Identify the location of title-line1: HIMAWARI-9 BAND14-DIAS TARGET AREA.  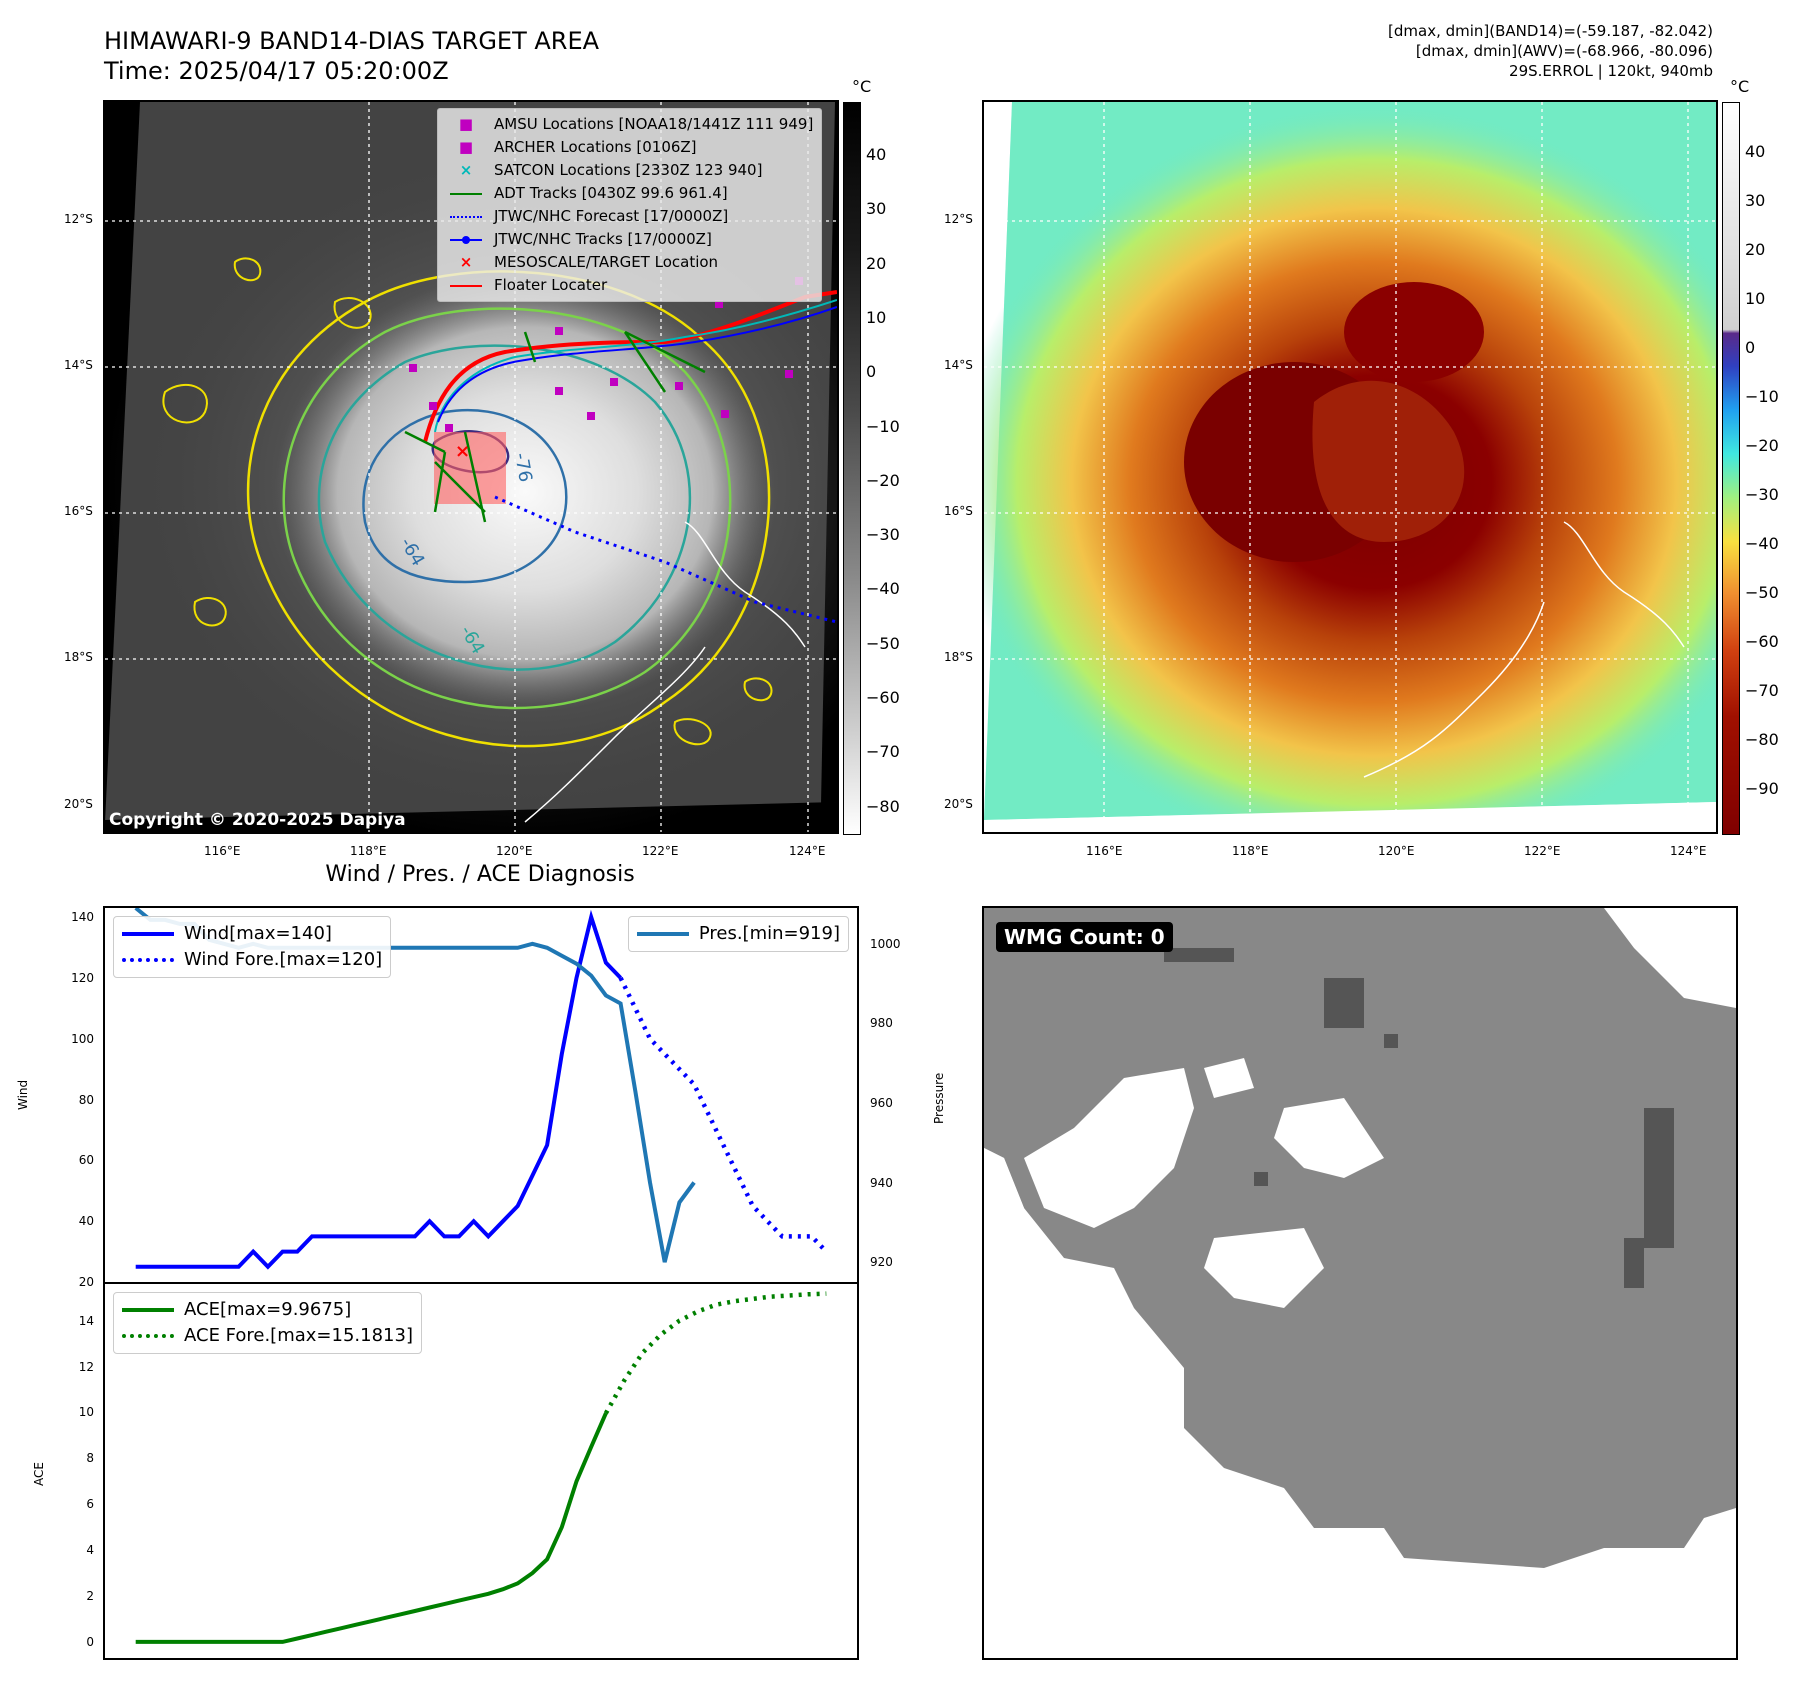
(352, 41).